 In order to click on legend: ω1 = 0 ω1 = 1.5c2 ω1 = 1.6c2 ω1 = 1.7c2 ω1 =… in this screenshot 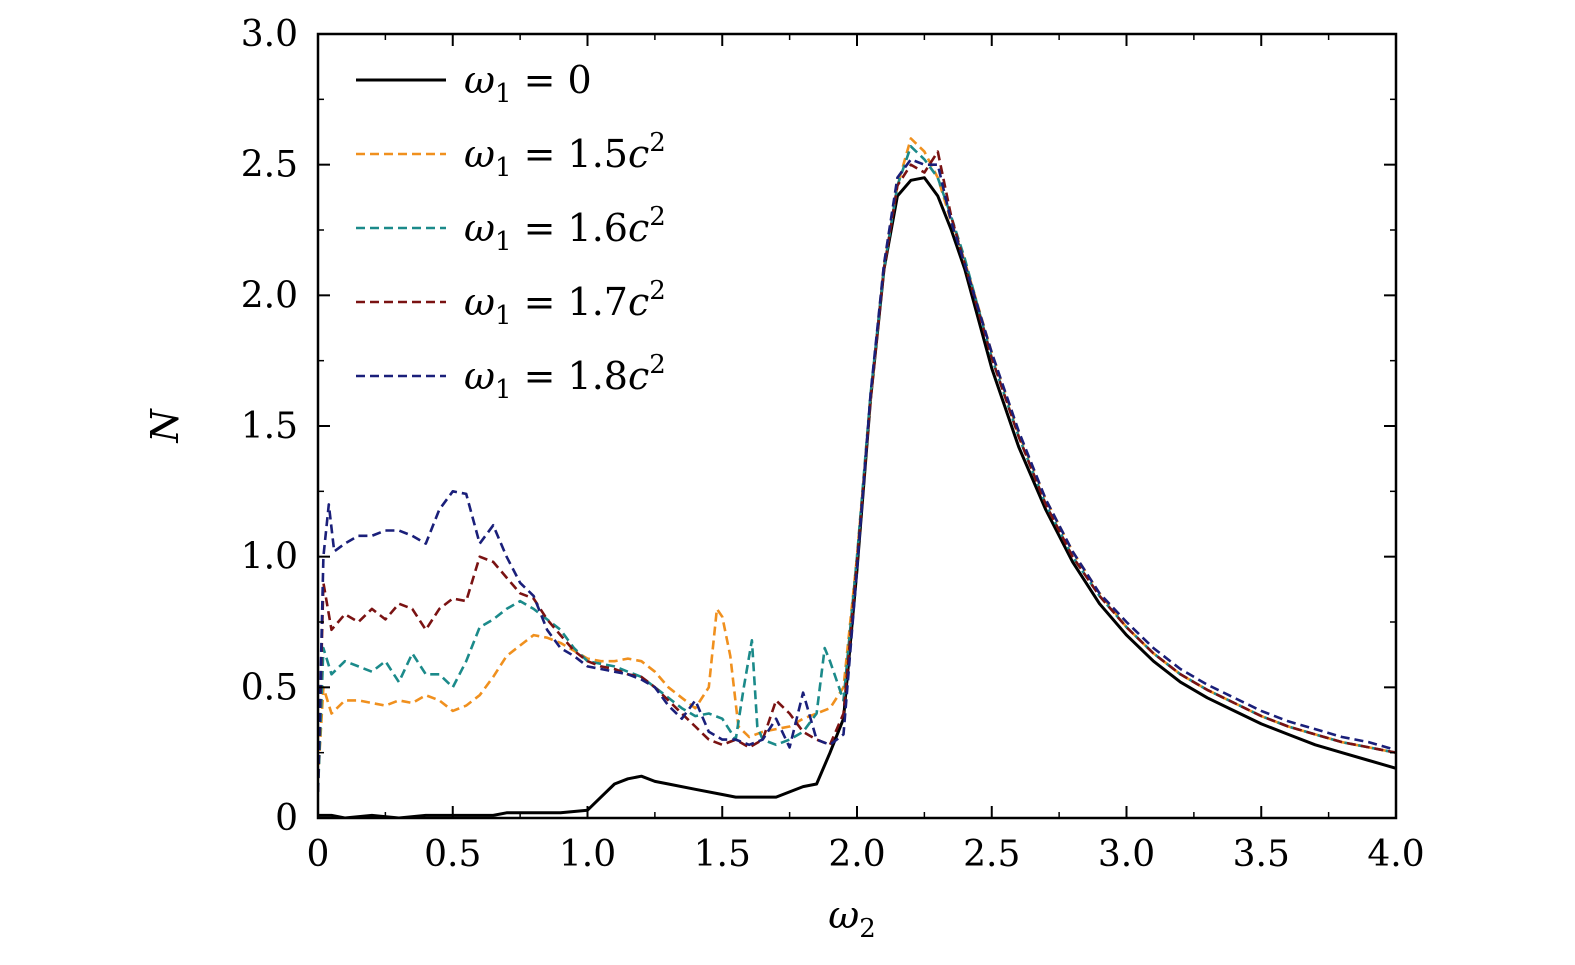, I will do `click(511, 231)`.